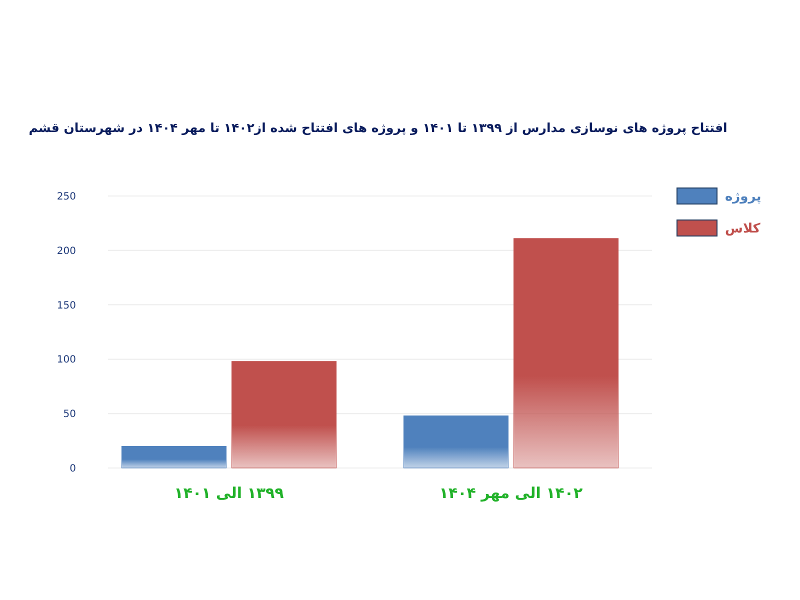 The image size is (800, 600). I want to click on y-tick-label: 100, so click(66, 360).